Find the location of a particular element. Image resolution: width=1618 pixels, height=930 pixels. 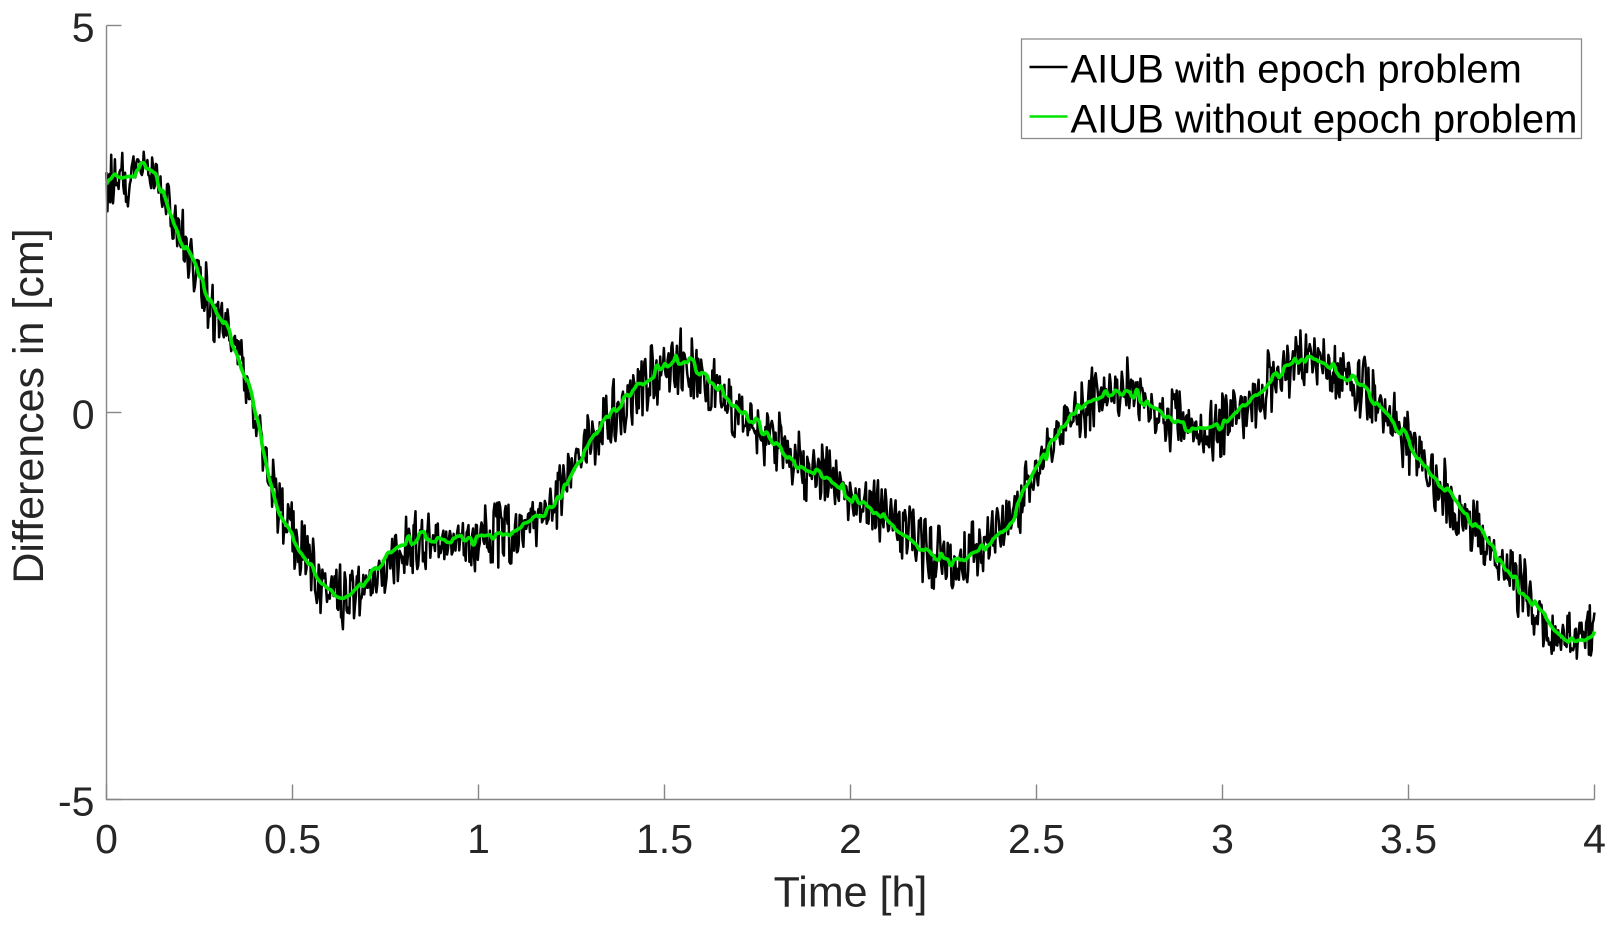

svg-text: 4 is located at coordinates (1594, 839).